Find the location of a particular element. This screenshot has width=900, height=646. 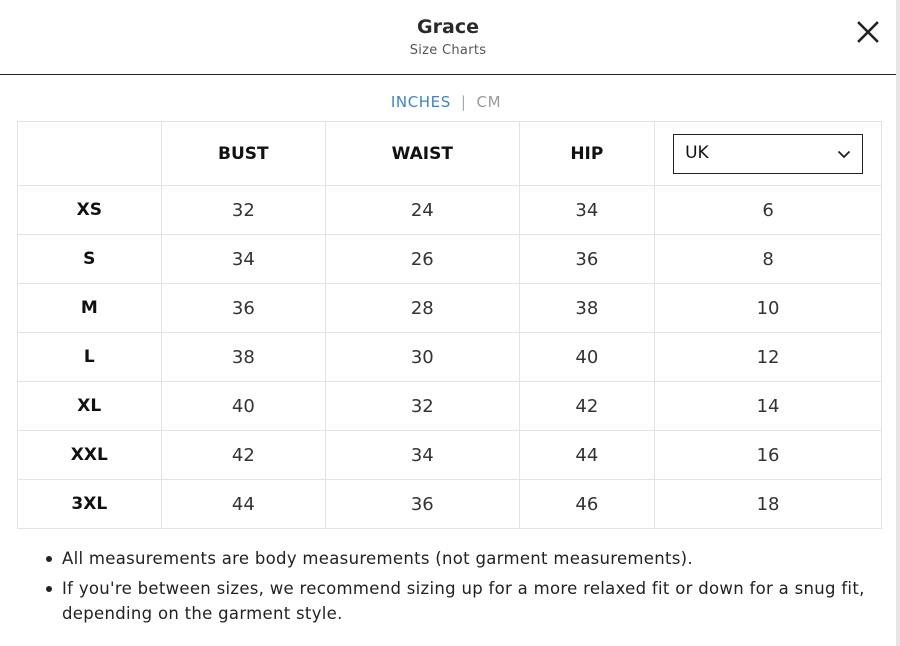

table-row: S 34 26 36 8 is located at coordinates (449, 259).